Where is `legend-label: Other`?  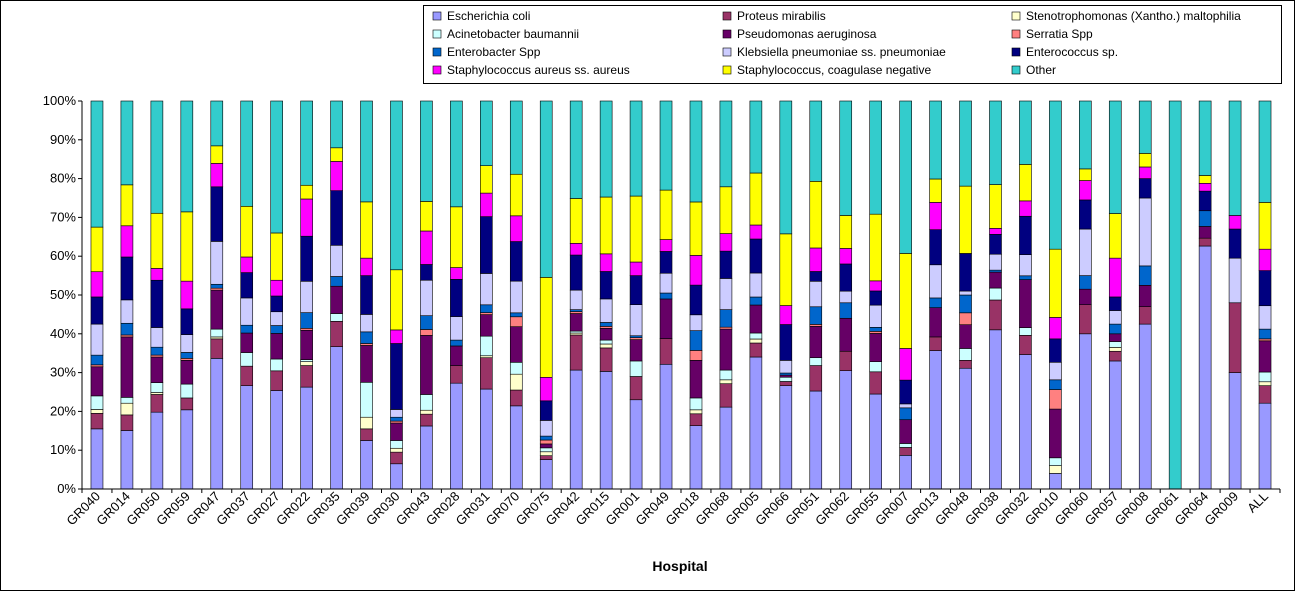
legend-label: Other is located at coordinates (1041, 70).